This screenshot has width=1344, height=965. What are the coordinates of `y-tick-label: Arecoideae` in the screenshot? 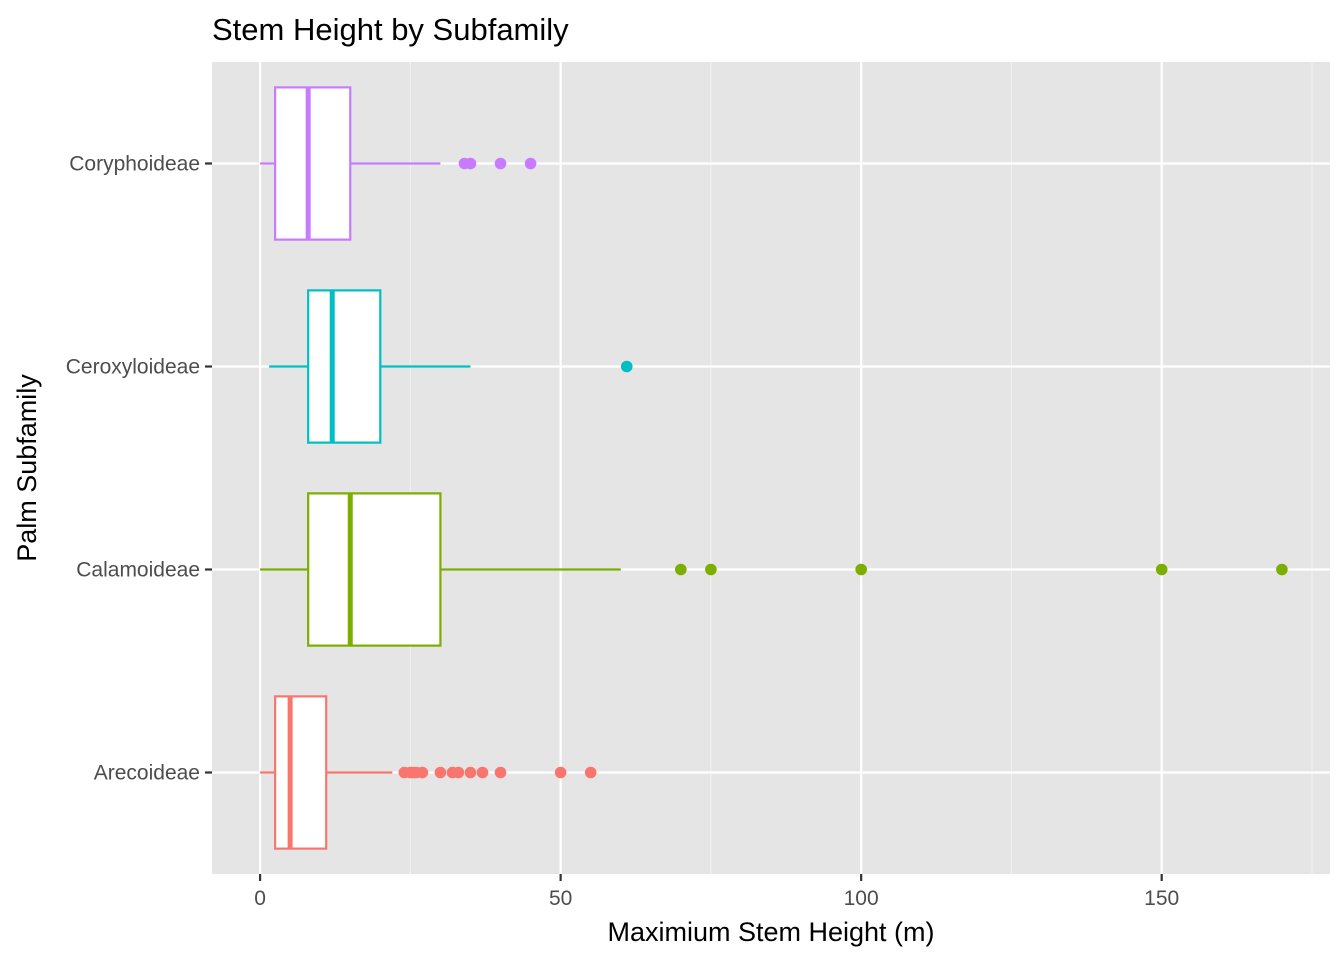 It's located at (147, 773).